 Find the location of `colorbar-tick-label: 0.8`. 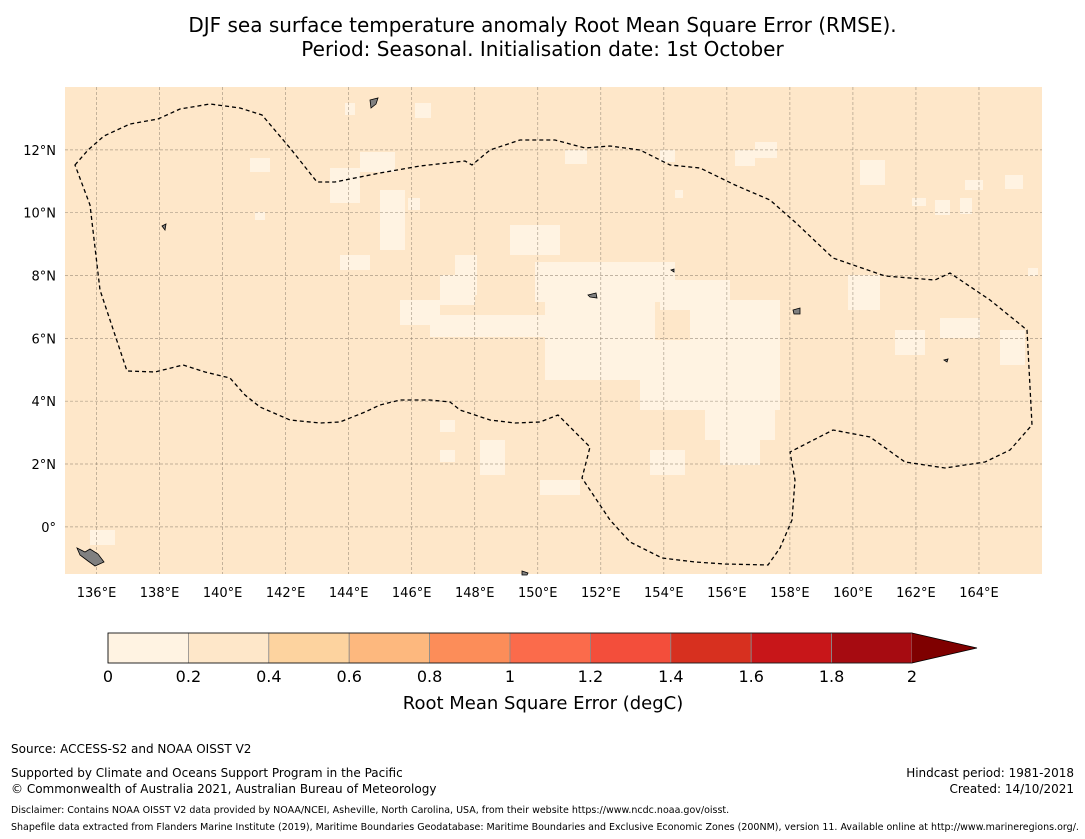

colorbar-tick-label: 0.8 is located at coordinates (429, 676).